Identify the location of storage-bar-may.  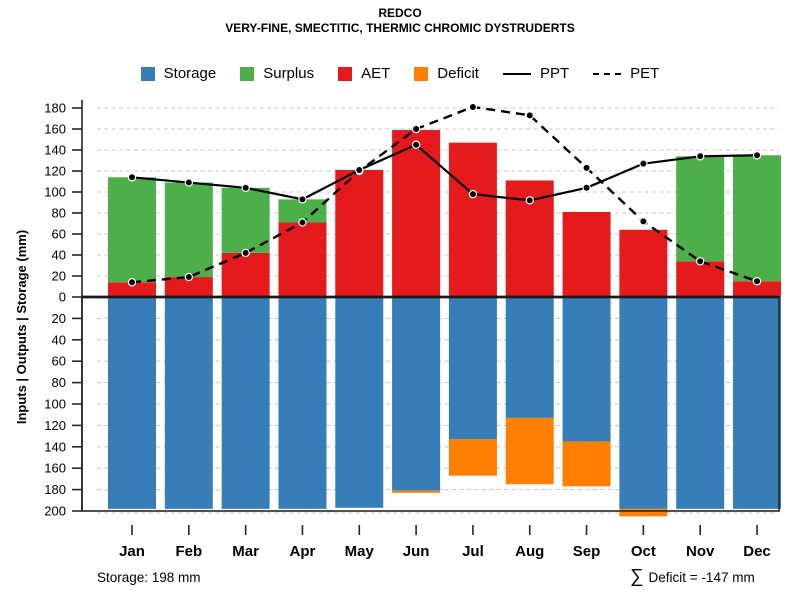
(359, 402).